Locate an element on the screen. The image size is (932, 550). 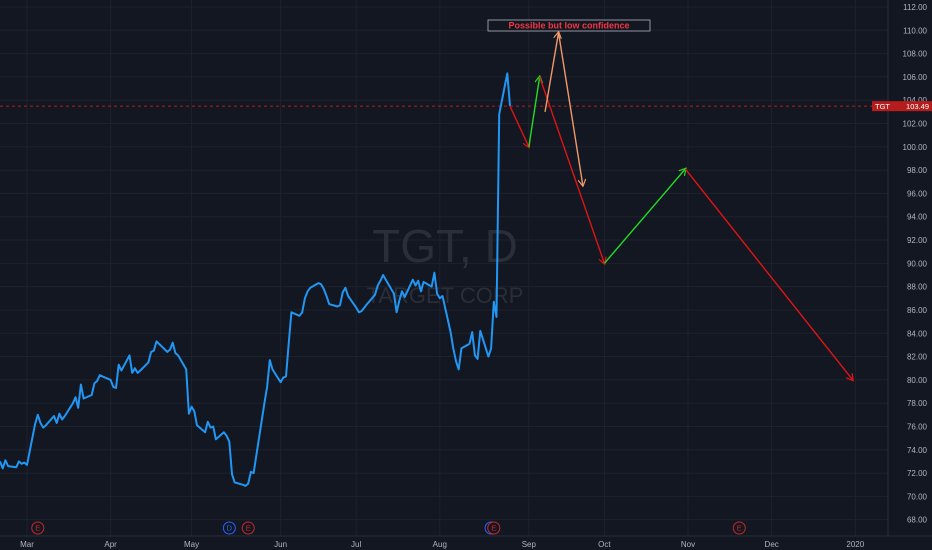
time-tick-label: Oct is located at coordinates (604, 544).